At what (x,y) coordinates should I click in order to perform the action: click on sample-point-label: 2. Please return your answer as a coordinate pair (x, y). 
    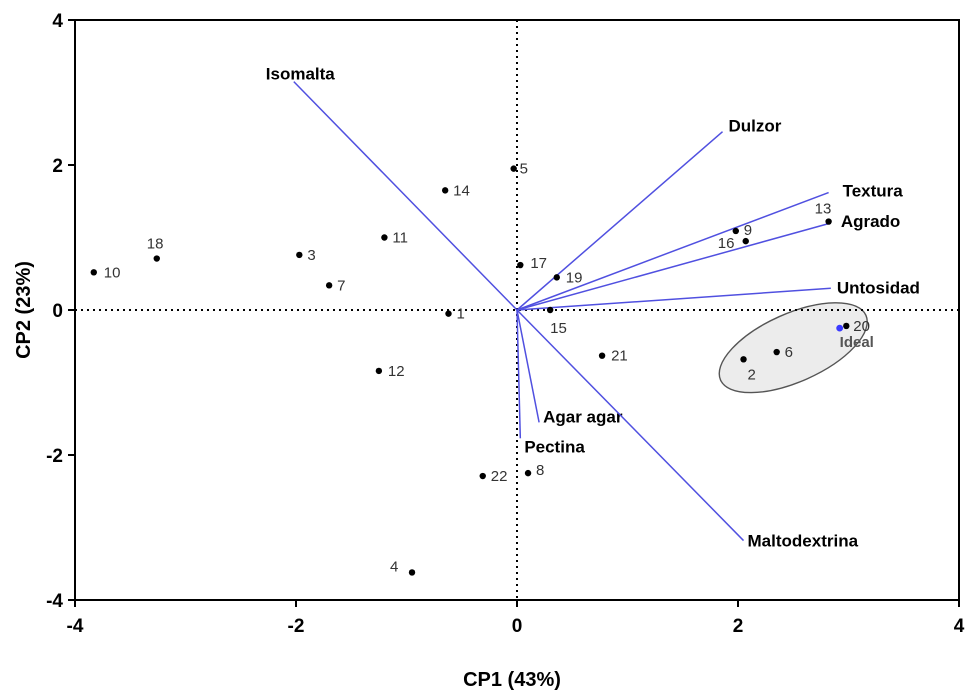
    Looking at the image, I should click on (752, 374).